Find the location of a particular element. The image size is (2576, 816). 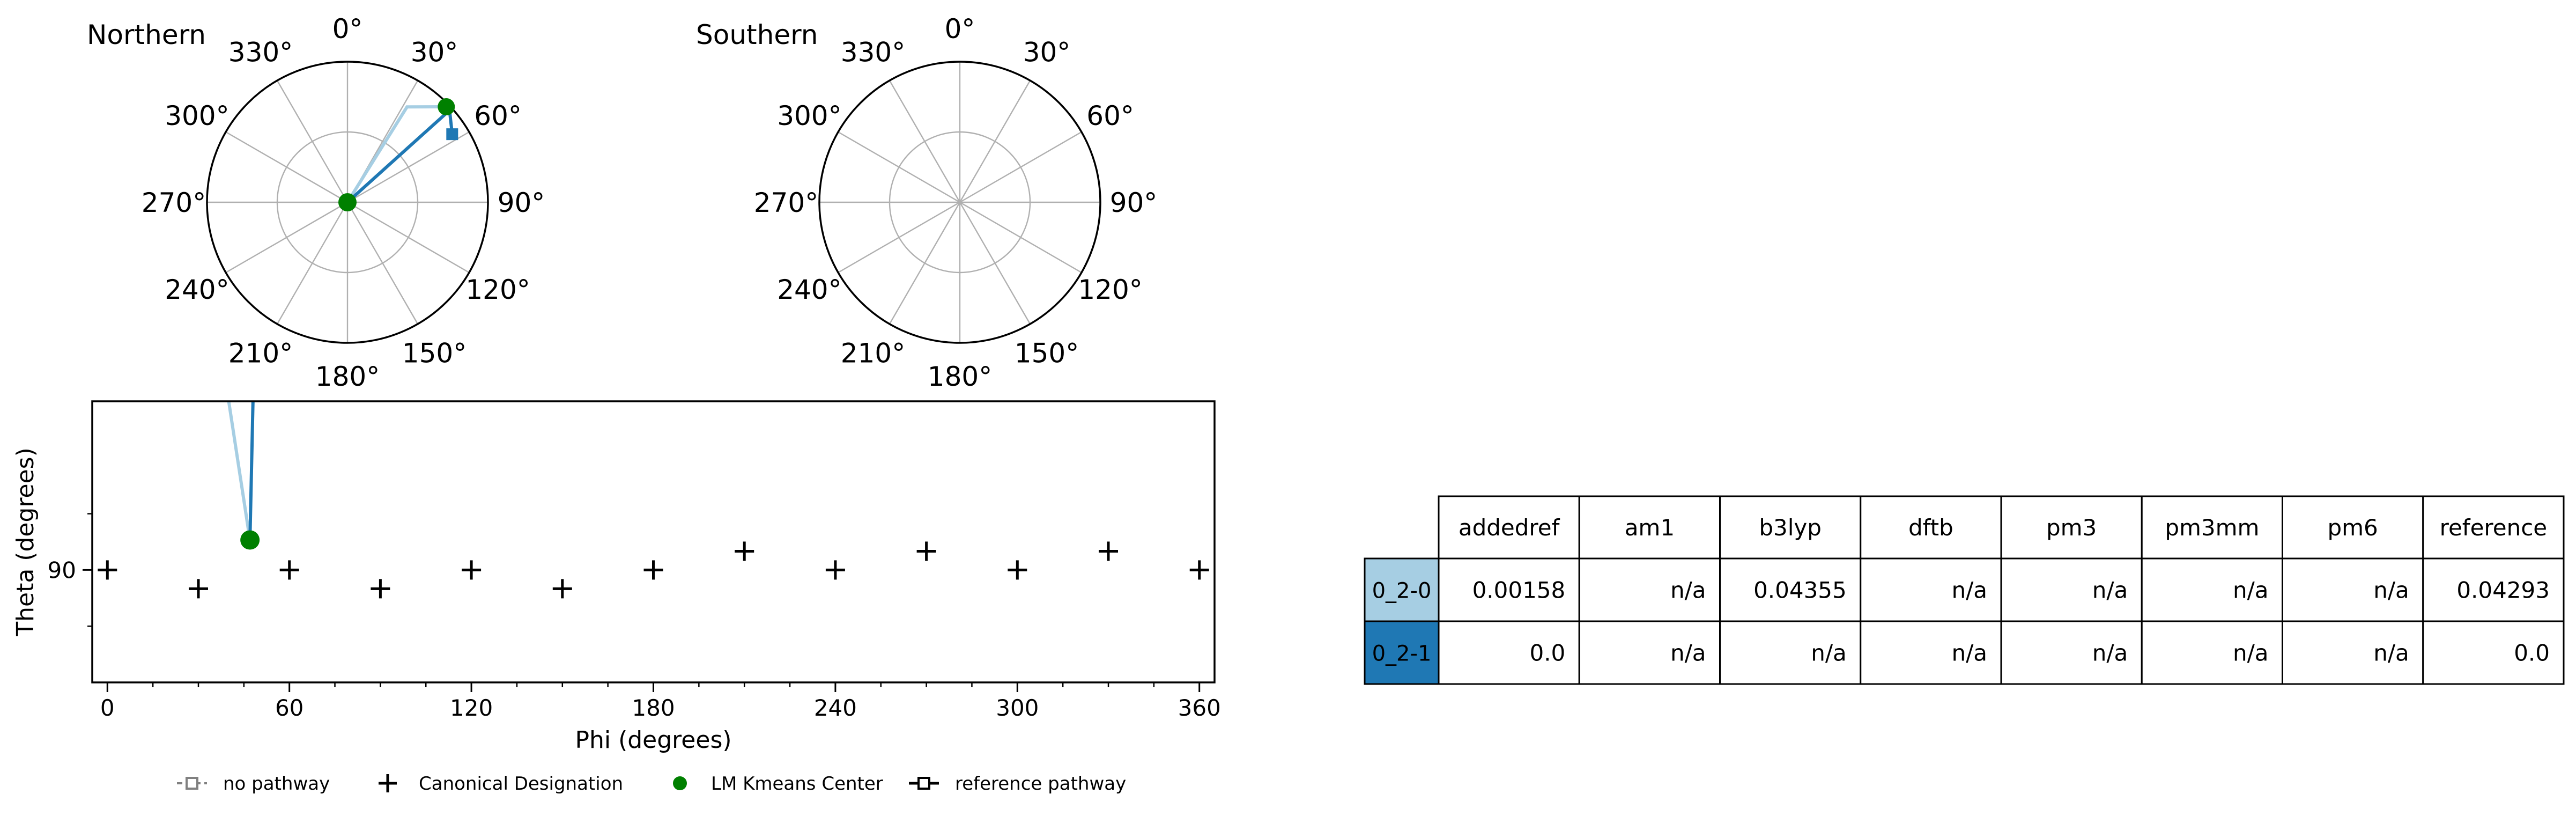

legend-label: Canonical Designation is located at coordinates (521, 784).